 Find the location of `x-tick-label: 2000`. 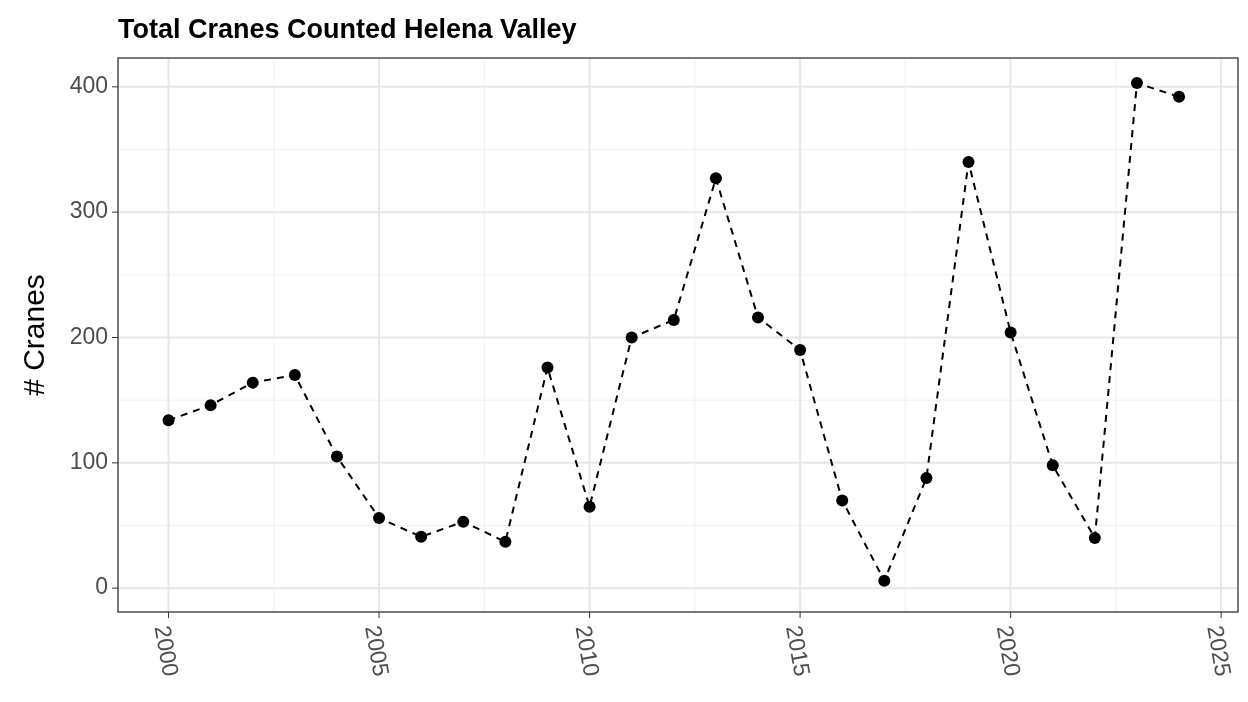

x-tick-label: 2000 is located at coordinates (167, 651).